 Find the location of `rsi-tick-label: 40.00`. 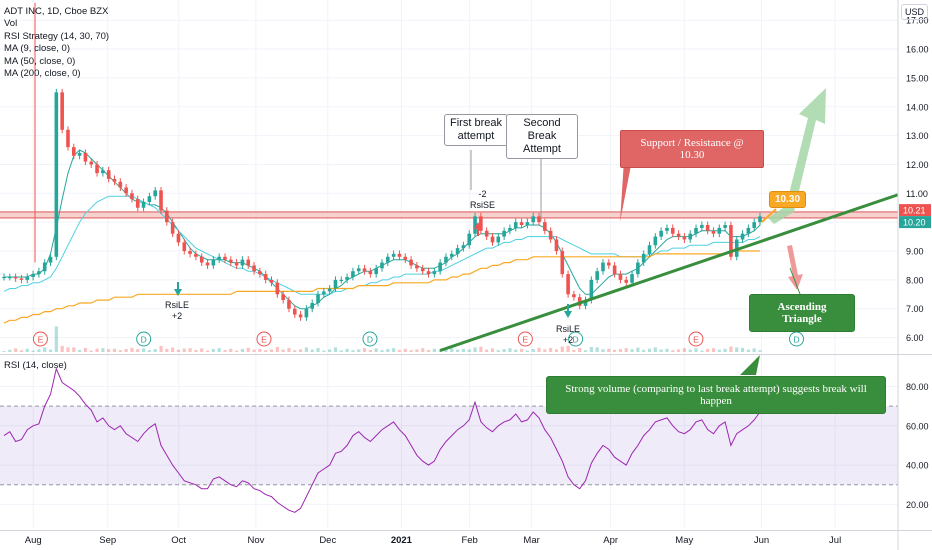

rsi-tick-label: 40.00 is located at coordinates (917, 466).